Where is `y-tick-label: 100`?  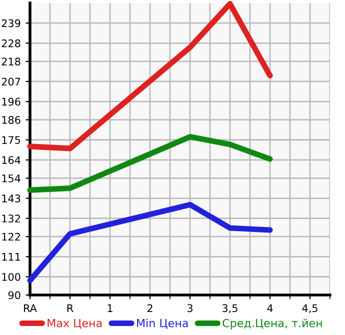 y-tick-label: 100 is located at coordinates (11, 276).